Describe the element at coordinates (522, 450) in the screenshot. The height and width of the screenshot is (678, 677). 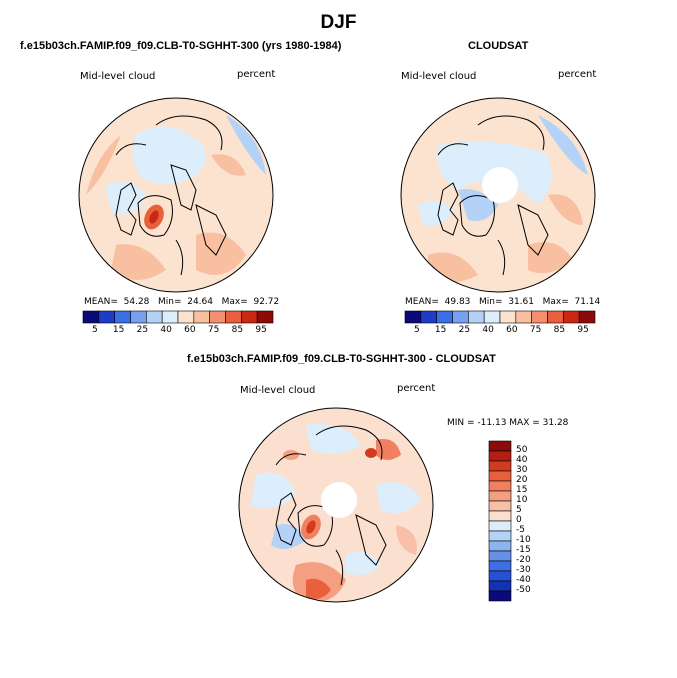
I see `colorbar-tick-label: 50` at that location.